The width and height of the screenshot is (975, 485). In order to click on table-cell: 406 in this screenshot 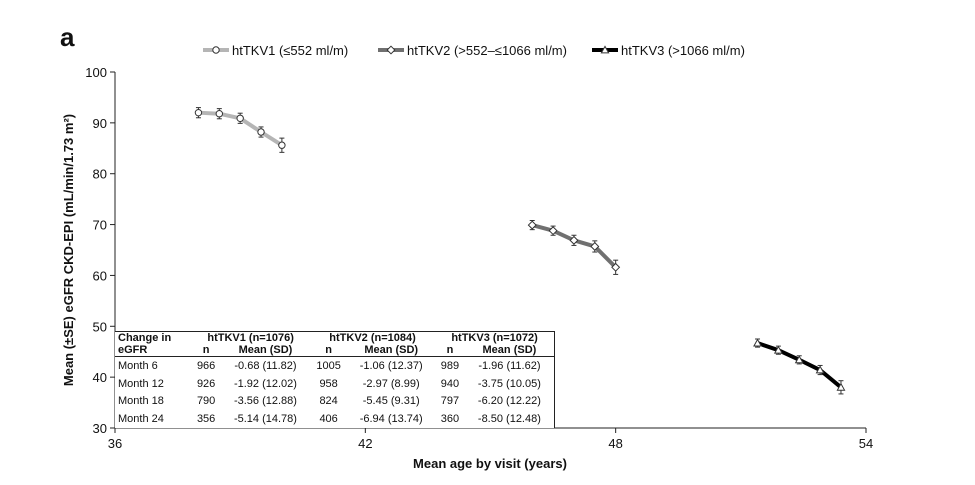, I will do `click(328, 419)`.